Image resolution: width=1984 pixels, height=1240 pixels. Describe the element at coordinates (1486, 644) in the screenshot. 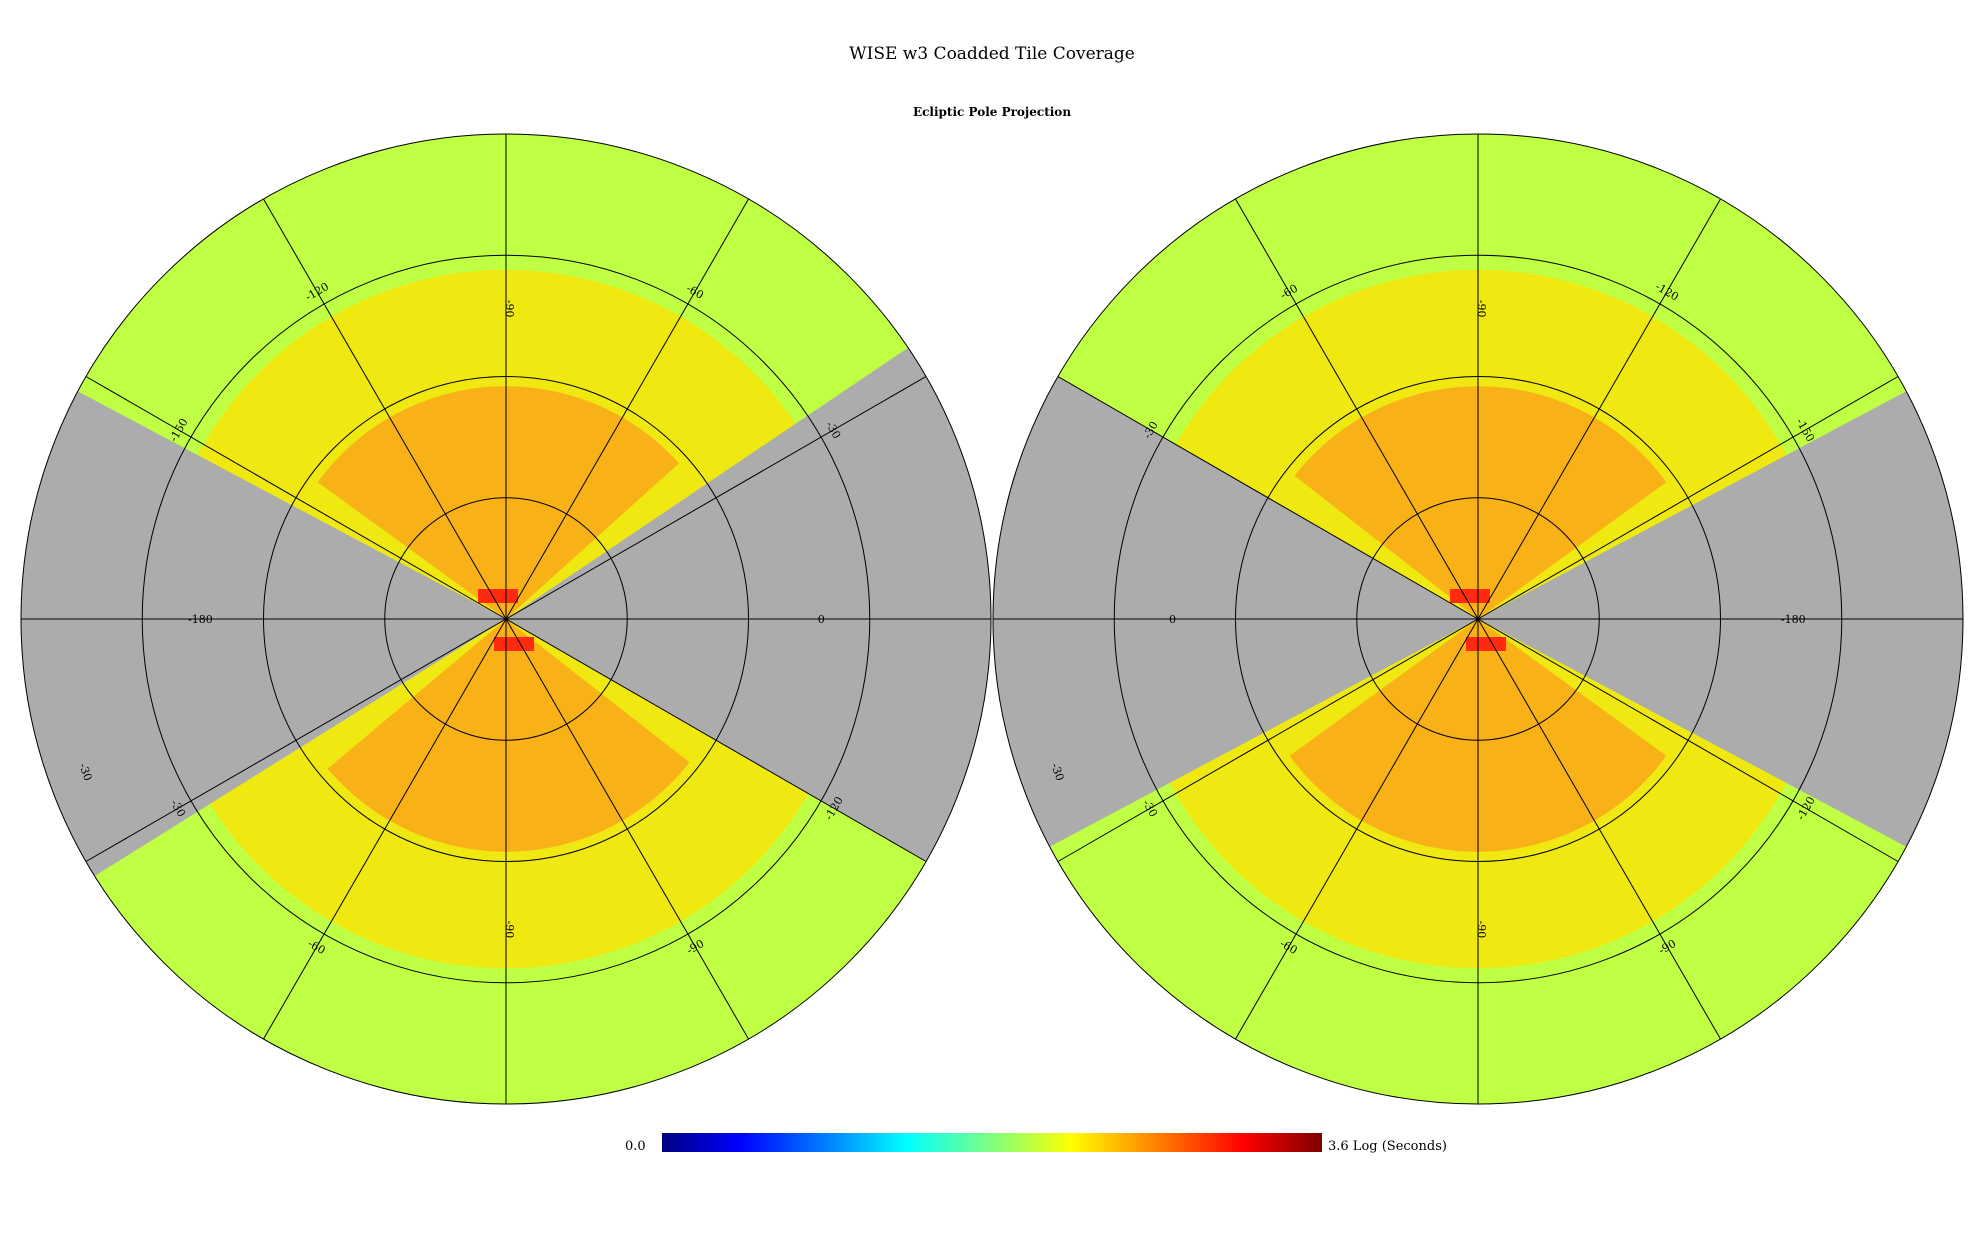

I see `south-max-coverage-lower` at that location.